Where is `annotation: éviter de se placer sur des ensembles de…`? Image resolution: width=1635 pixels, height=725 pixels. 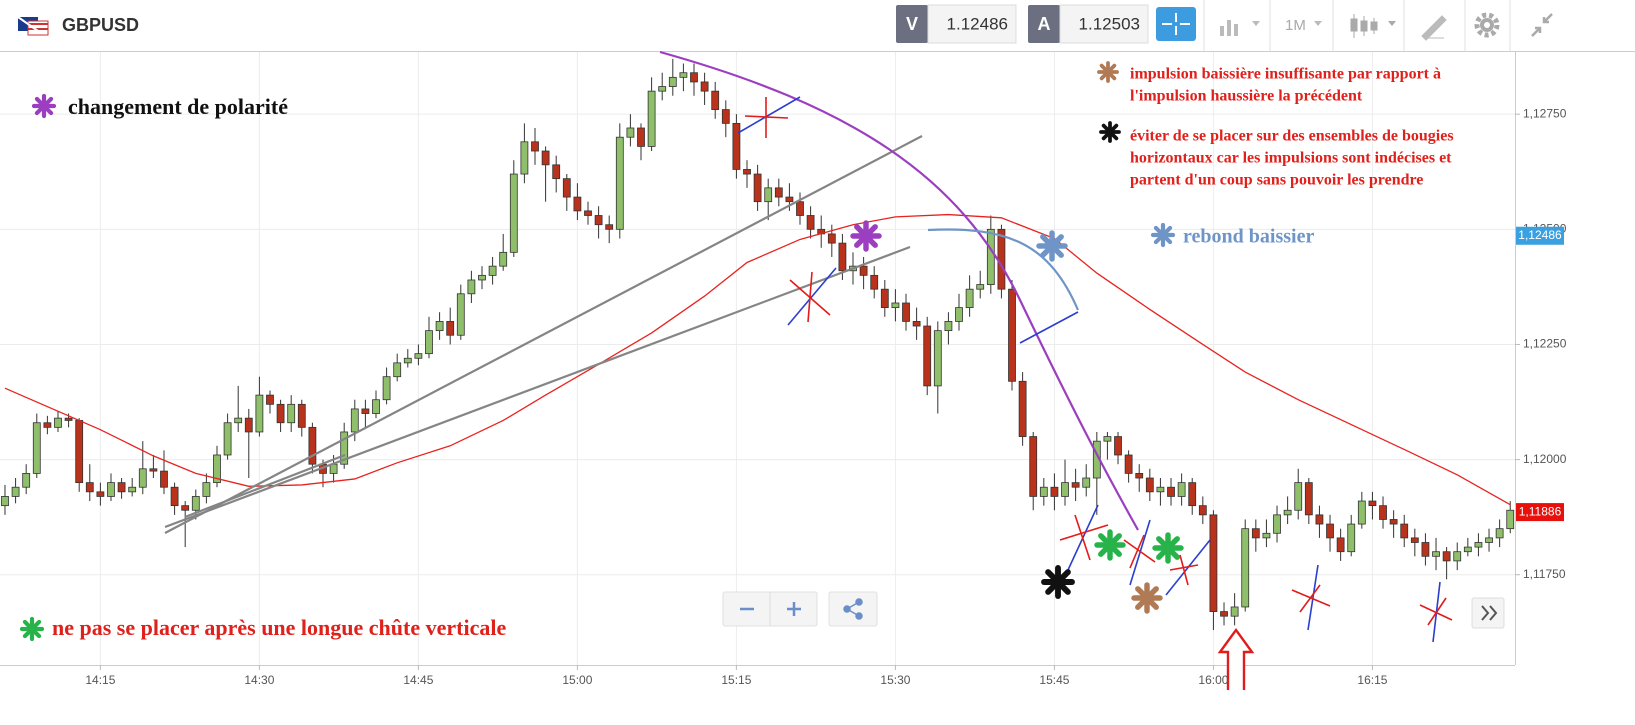 annotation: éviter de se placer sur des ensembles de… is located at coordinates (1292, 136).